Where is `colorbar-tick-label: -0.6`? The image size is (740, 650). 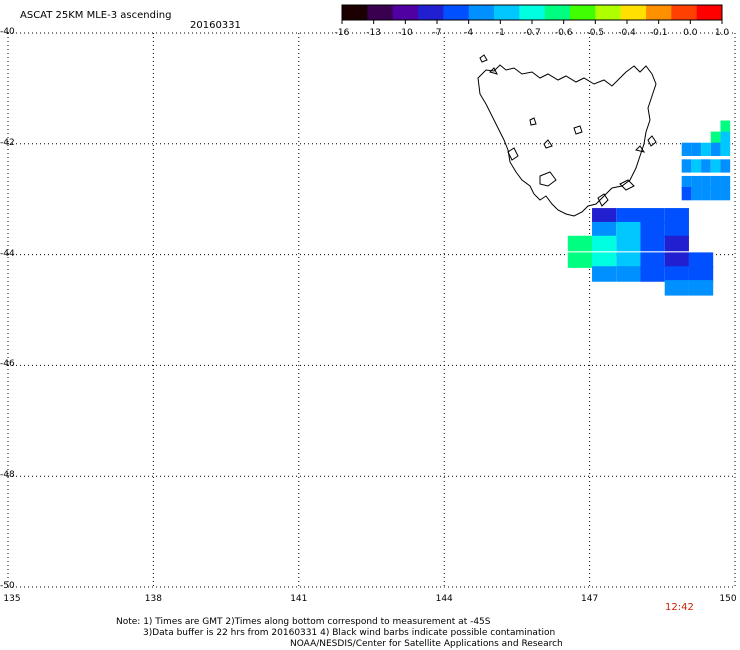 colorbar-tick-label: -0.6 is located at coordinates (563, 33).